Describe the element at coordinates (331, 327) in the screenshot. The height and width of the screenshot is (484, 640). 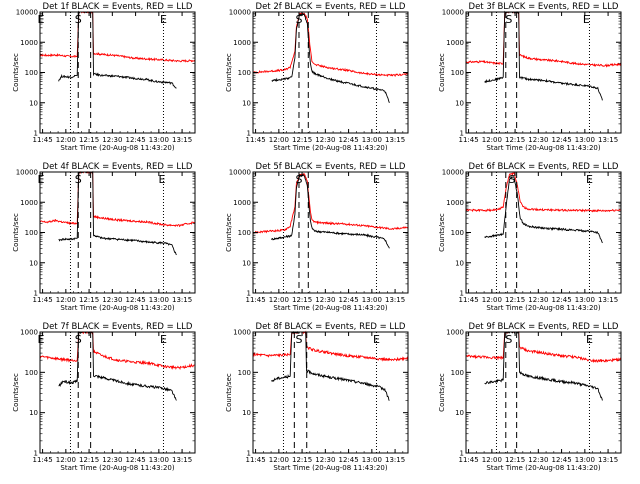
I see `panel-title: Det 8f BLACK = Events, RED = LLD` at that location.